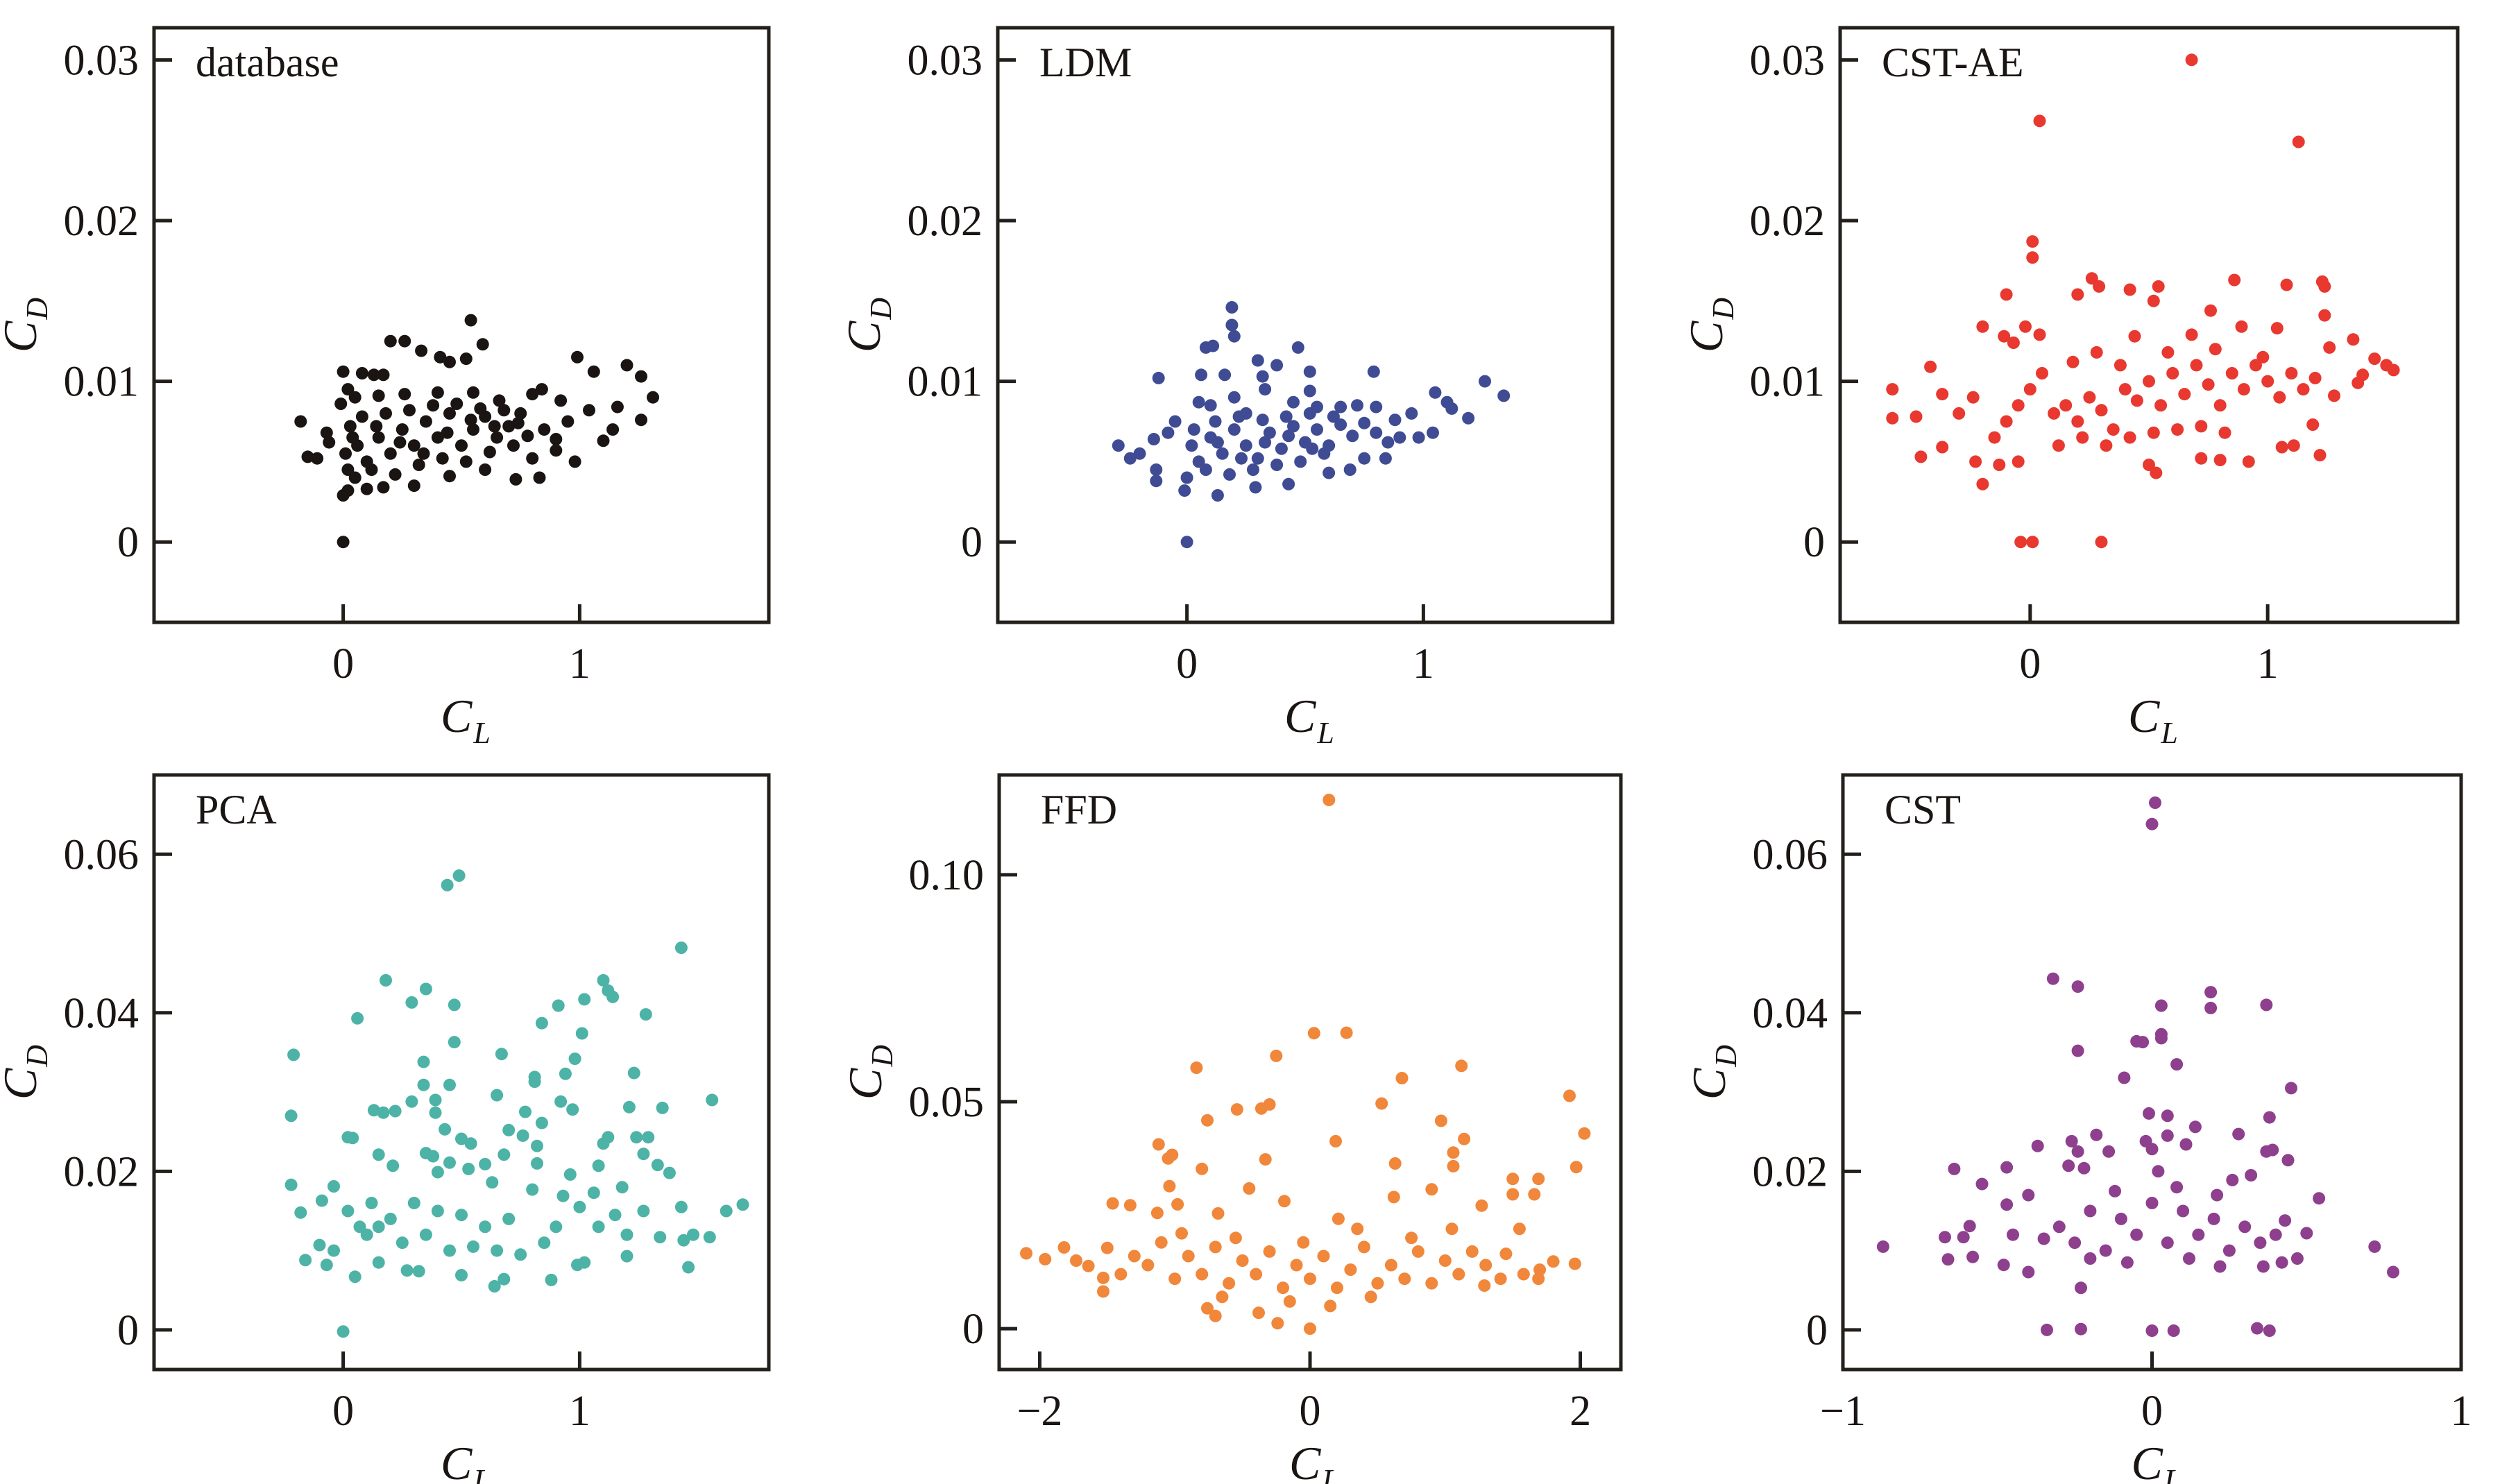 This screenshot has height=1484, width=2500. I want to click on y-tick-label: 0.02, so click(1791, 1171).